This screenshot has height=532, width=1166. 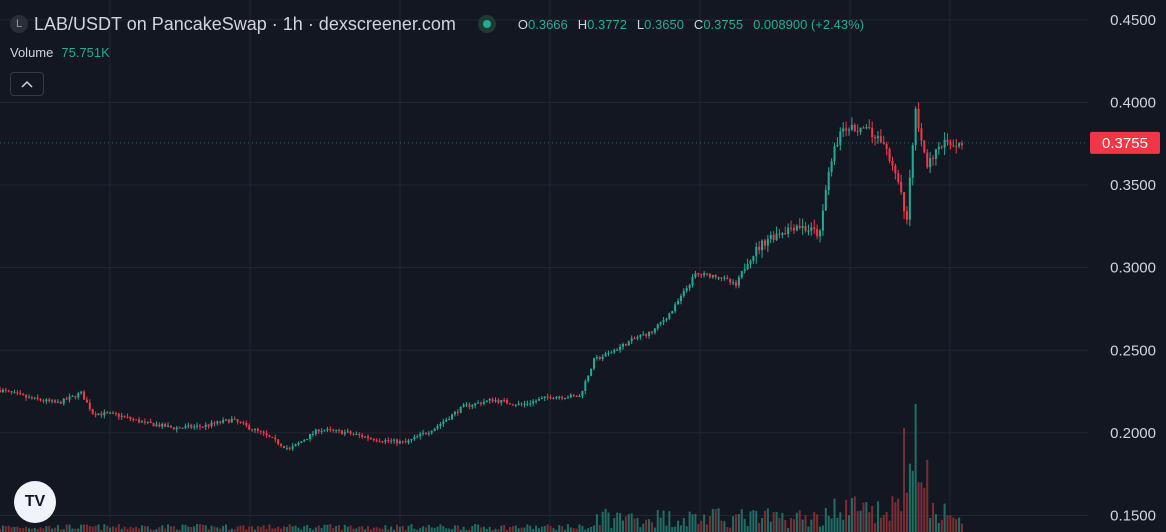 What do you see at coordinates (1133, 350) in the screenshot?
I see `price-tick-label: 0.2500` at bounding box center [1133, 350].